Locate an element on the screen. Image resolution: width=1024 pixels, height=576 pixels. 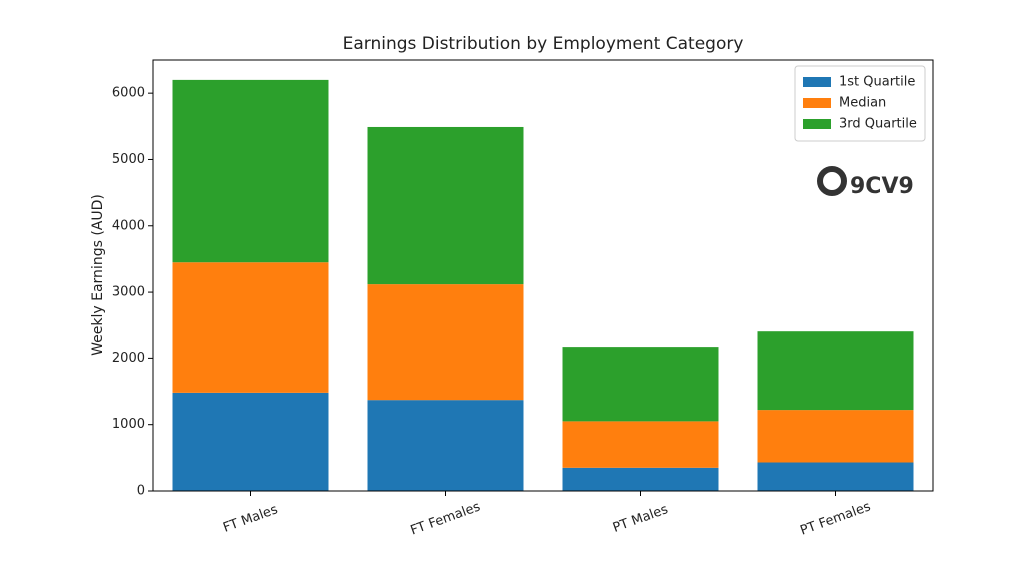
legend-label: Median is located at coordinates (862, 103).